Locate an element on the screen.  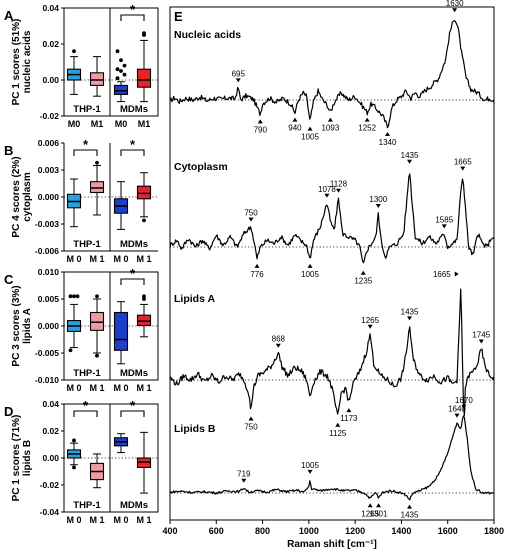
y-axis-label: PC 3 scores (3%) is located at coordinates (16, 325).